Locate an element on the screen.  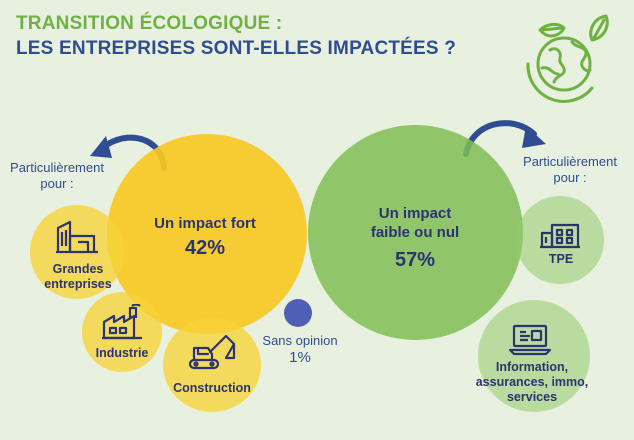
factory-buildings-icon is located at coordinates (77, 237).